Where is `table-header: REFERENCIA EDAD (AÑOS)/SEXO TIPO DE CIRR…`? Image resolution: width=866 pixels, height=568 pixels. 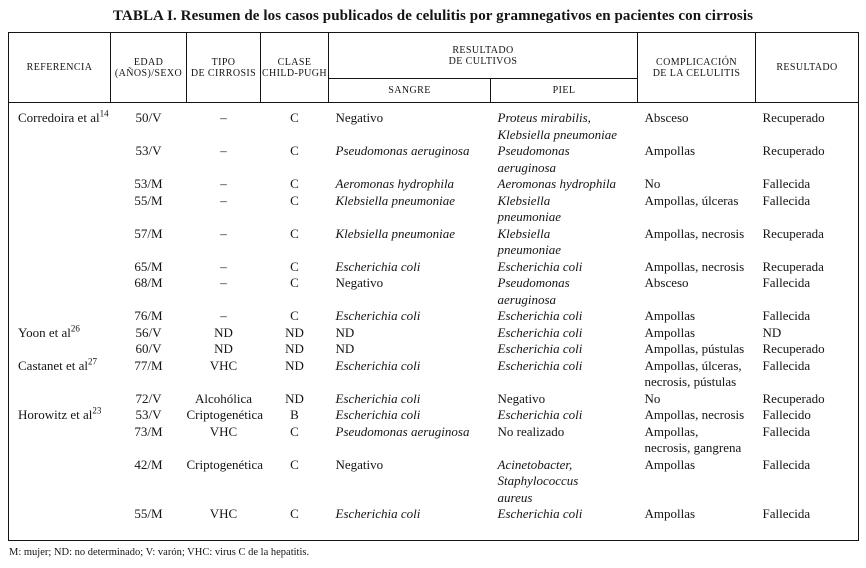 table-header: REFERENCIA EDAD (AÑOS)/SEXO TIPO DE CIRR… is located at coordinates (434, 67).